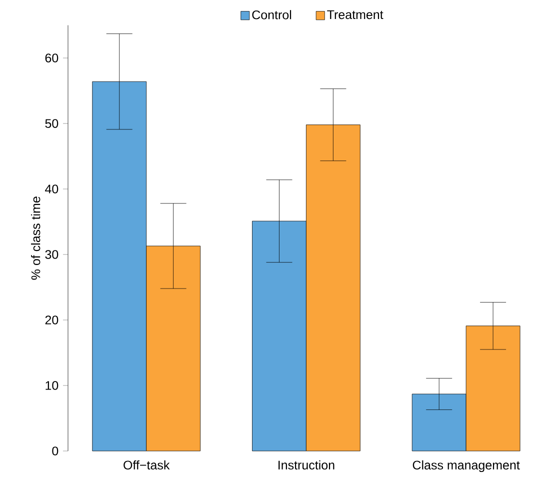 The height and width of the screenshot is (490, 558). What do you see at coordinates (51, 254) in the screenshot?
I see `y-tick-label: 30` at bounding box center [51, 254].